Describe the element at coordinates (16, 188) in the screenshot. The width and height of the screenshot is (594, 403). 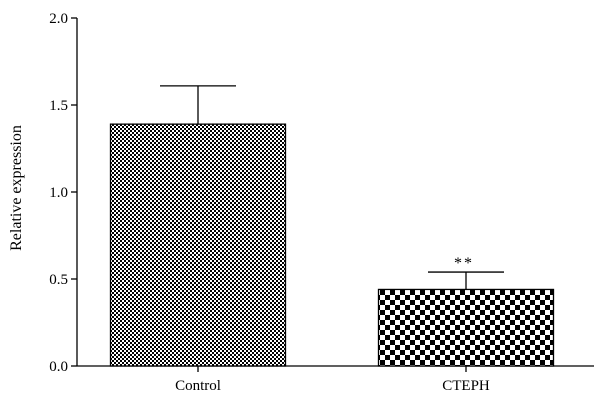
I see `y-axis-title: Relative expression` at that location.